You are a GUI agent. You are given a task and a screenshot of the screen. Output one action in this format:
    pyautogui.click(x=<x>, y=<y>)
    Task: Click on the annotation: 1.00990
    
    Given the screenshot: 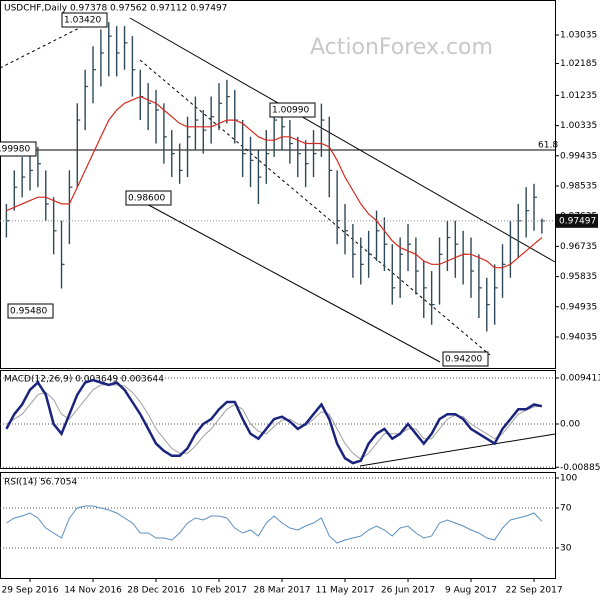 What is the action you would take?
    pyautogui.click(x=290, y=111)
    